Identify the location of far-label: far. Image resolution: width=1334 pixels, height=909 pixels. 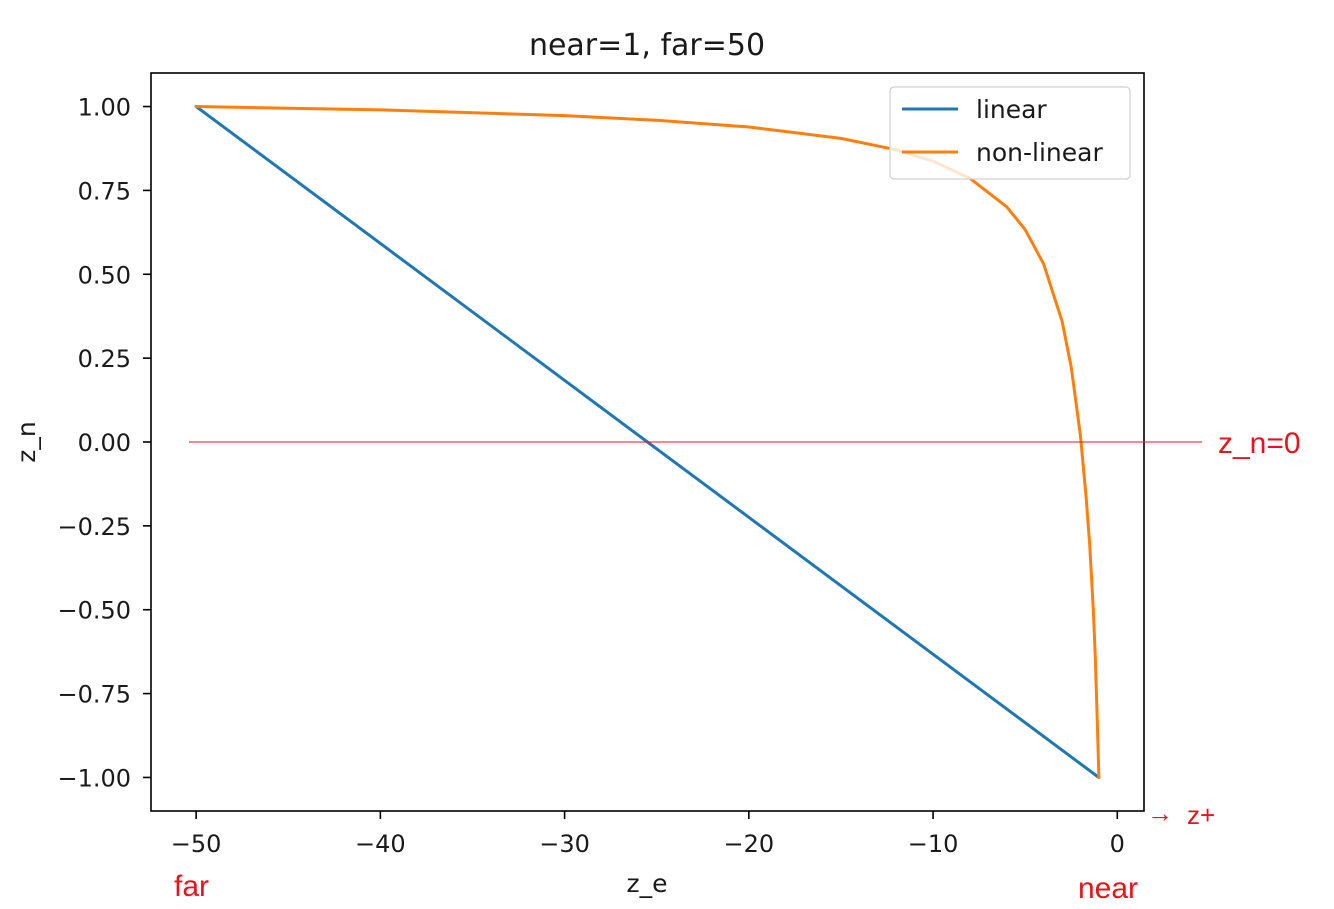
(191, 886).